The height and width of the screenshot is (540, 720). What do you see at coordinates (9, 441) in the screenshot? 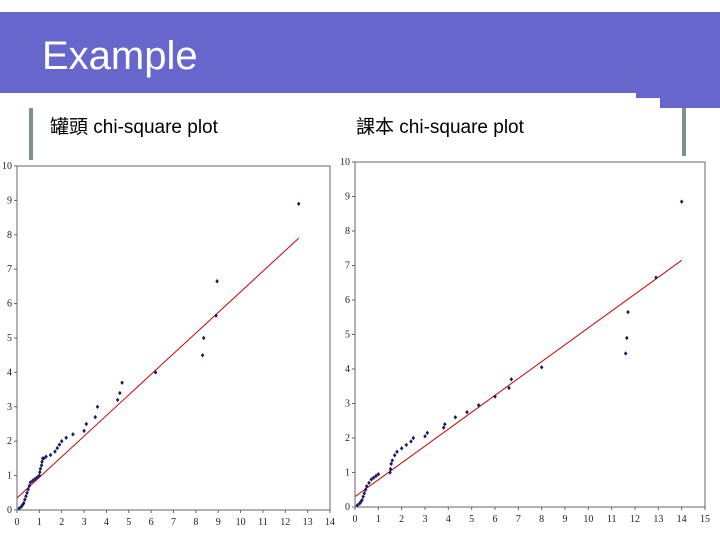
I see `y-tick-label: 2` at bounding box center [9, 441].